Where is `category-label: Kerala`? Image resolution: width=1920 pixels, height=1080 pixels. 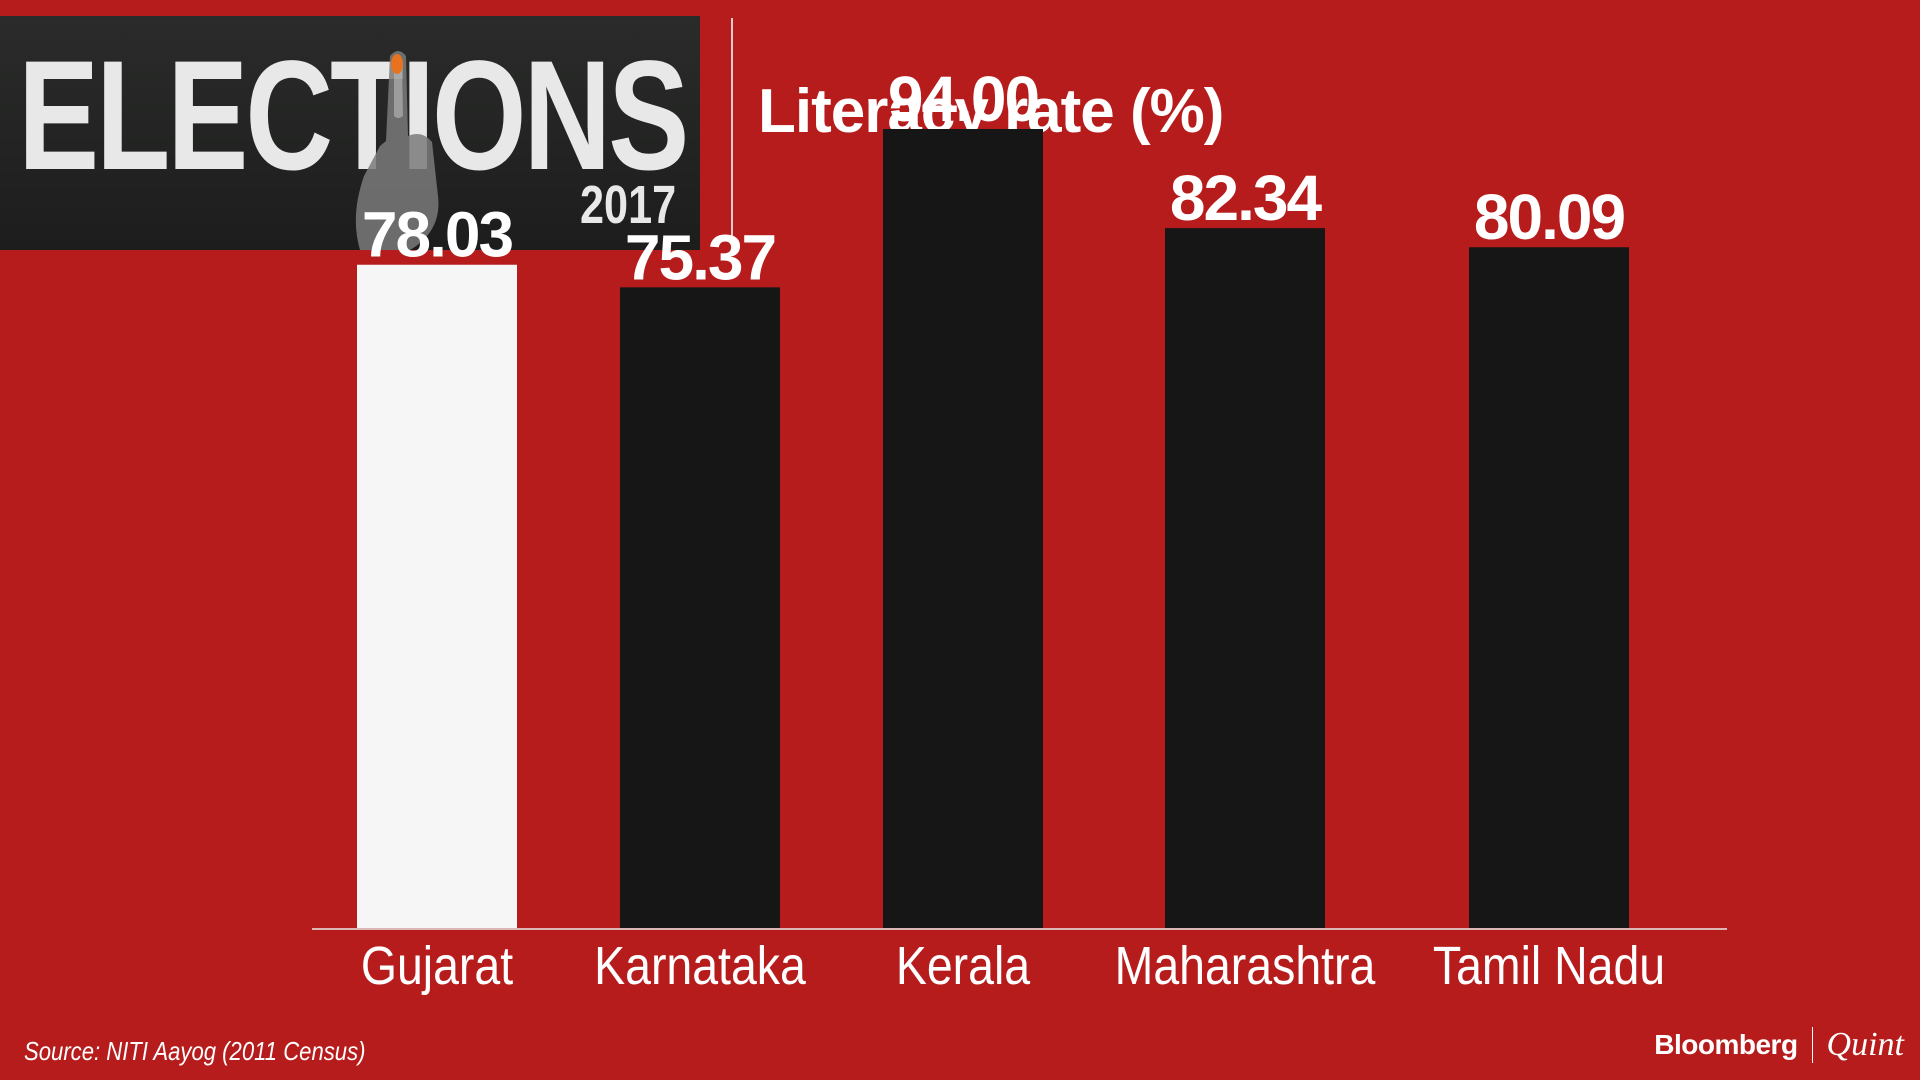 category-label: Kerala is located at coordinates (963, 965).